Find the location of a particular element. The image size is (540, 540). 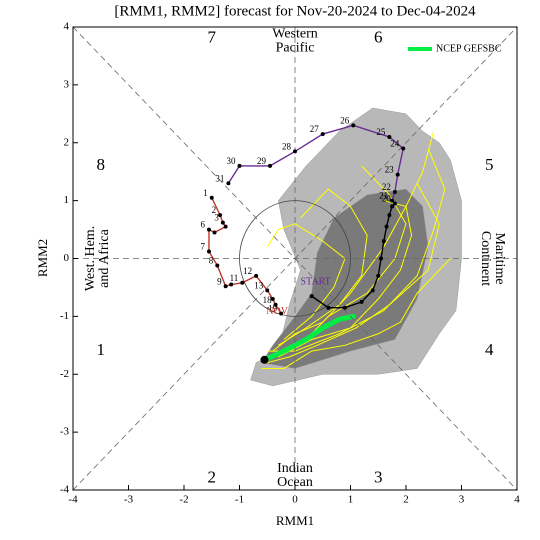

x-tick-label: -4 is located at coordinates (73, 500).